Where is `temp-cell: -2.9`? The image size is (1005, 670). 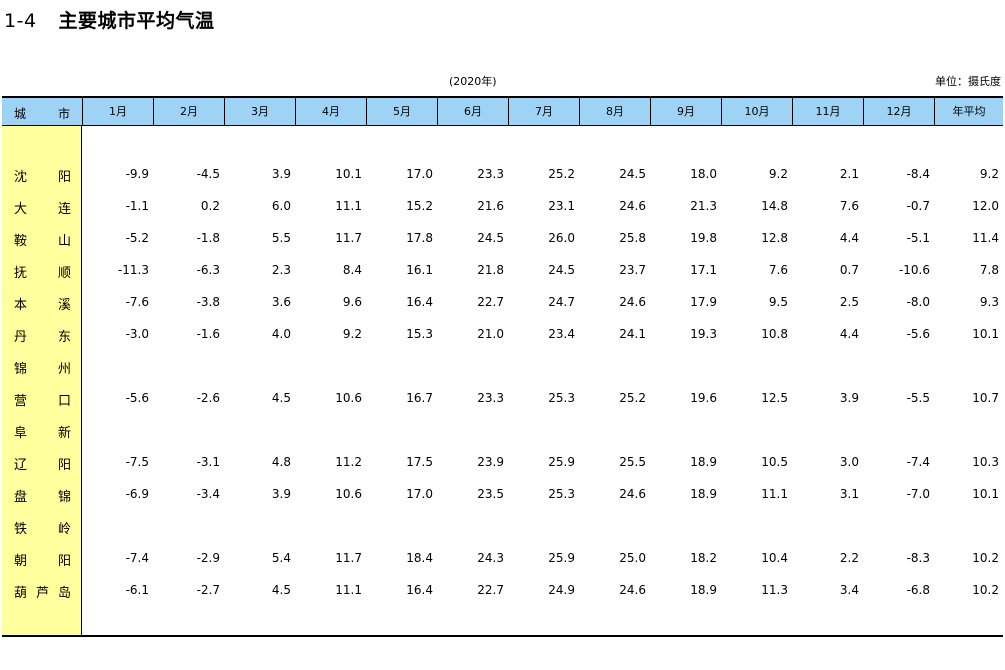 temp-cell: -2.9 is located at coordinates (208, 558).